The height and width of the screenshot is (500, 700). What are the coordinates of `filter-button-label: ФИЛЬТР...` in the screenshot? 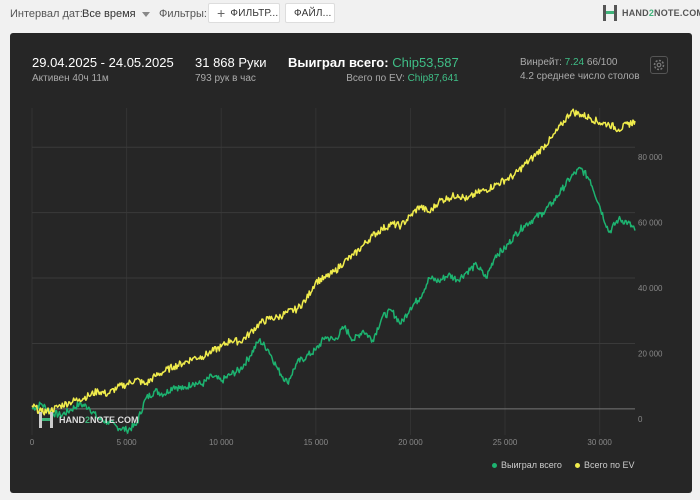 It's located at (254, 13).